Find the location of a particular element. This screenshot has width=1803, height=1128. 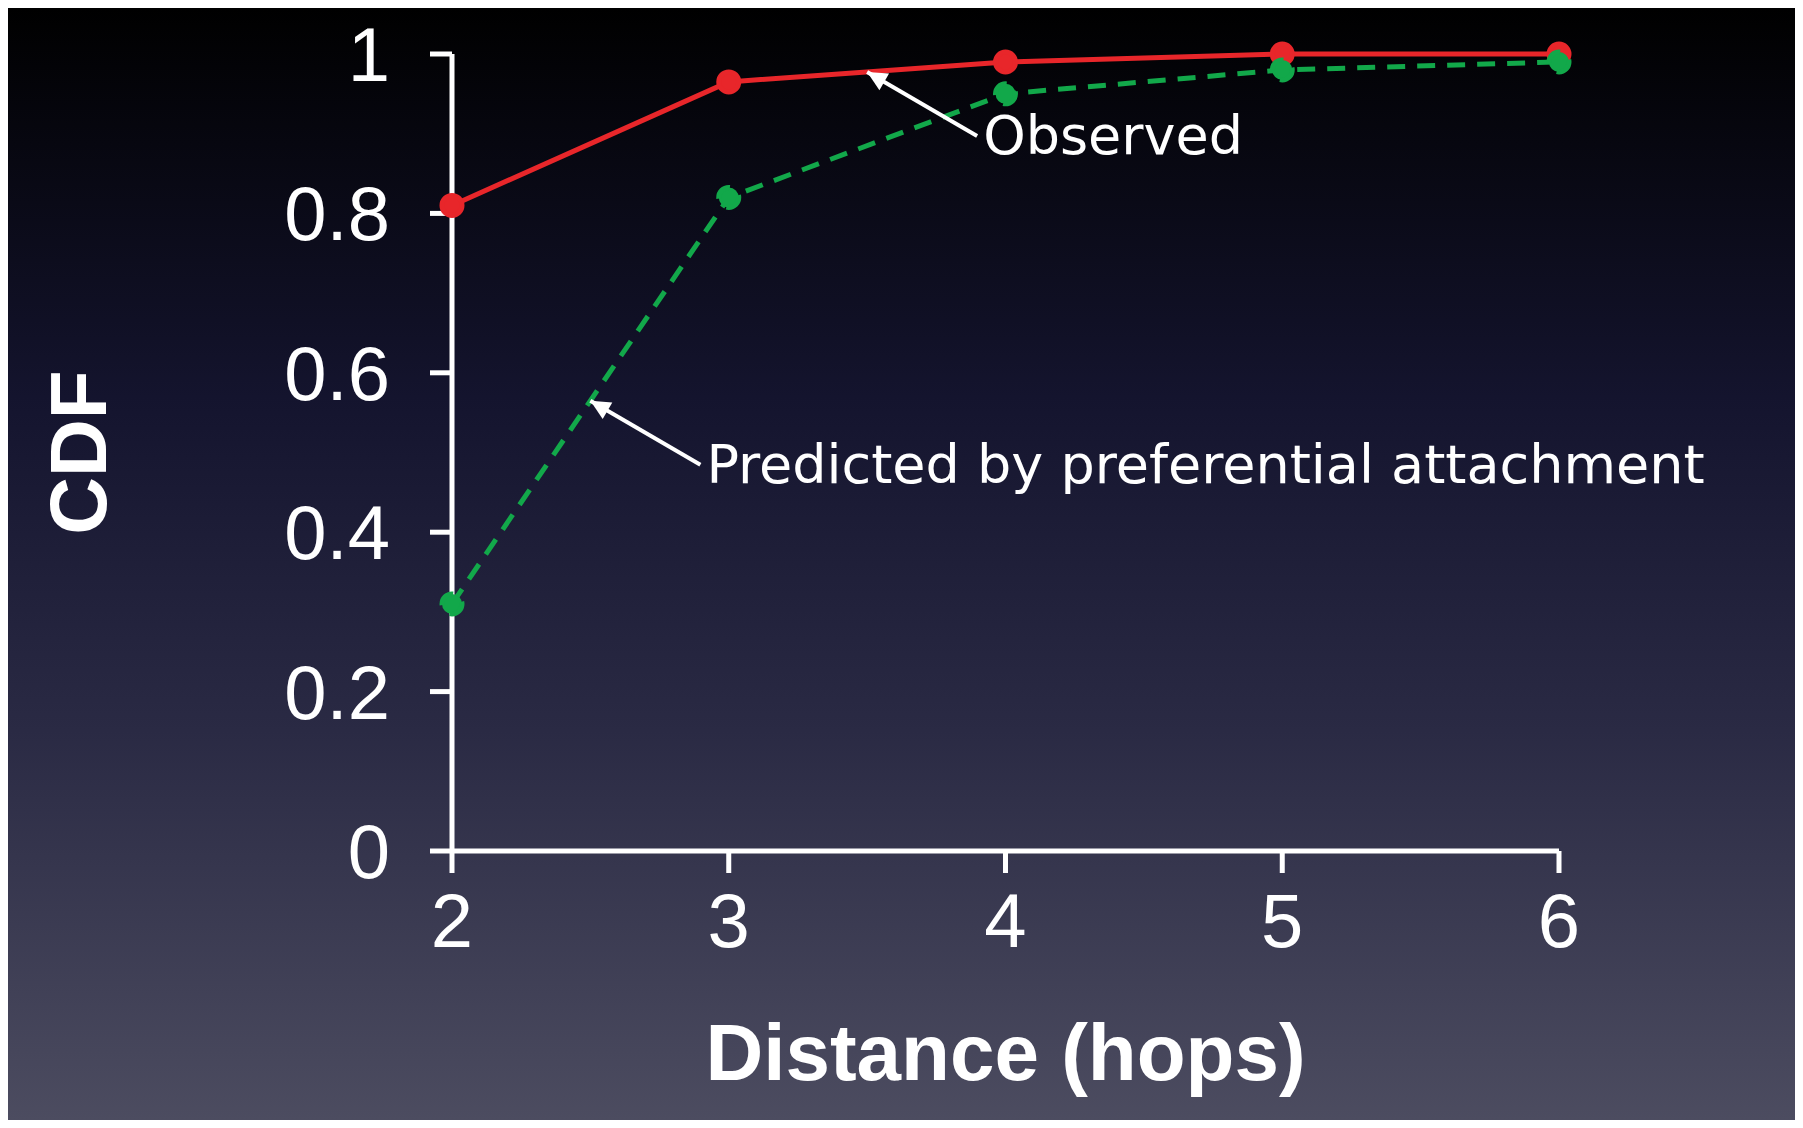

x-tick-label: 4 is located at coordinates (1005, 920).